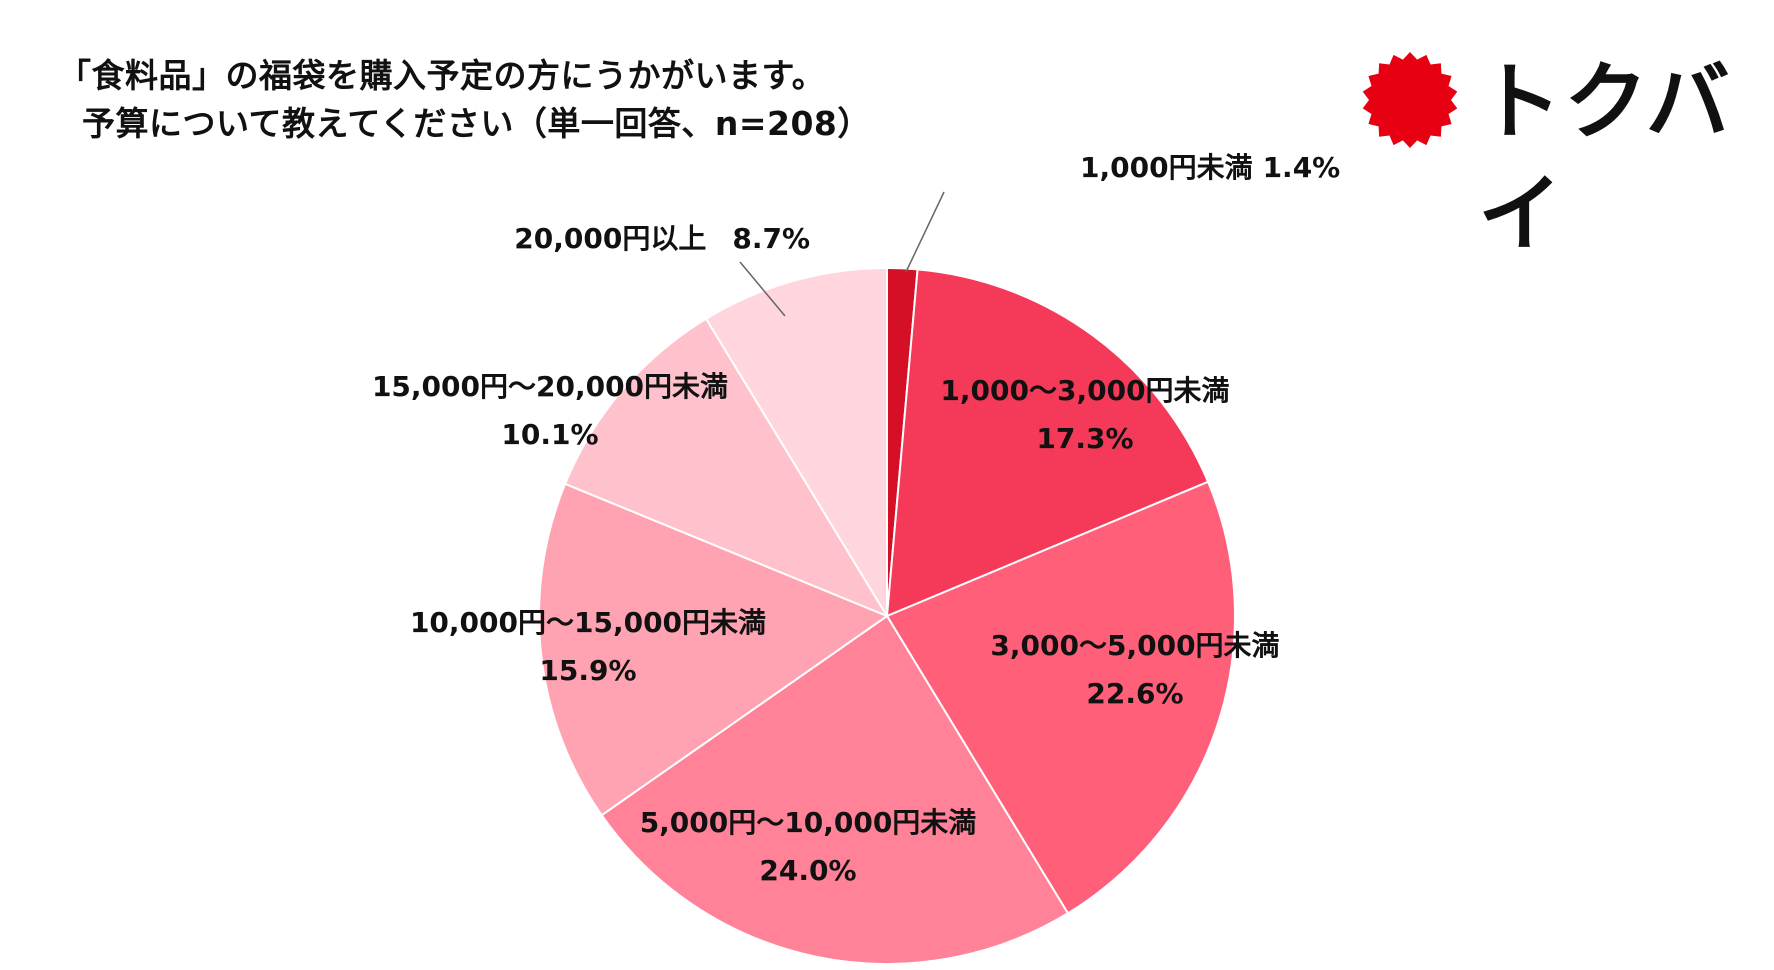 The height and width of the screenshot is (970, 1774). I want to click on slice-category-label: 1,000円未満, so click(1166, 167).